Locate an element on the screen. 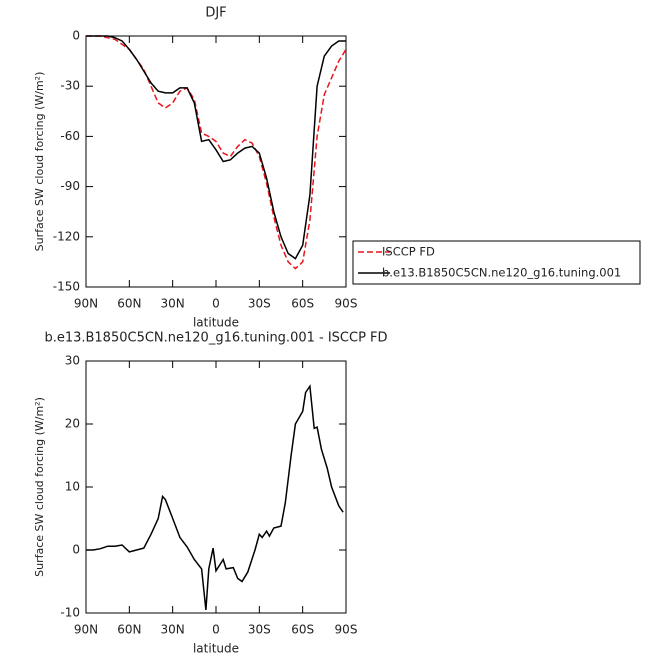 This screenshot has height=661, width=661. y-tick-label: -60 is located at coordinates (70, 136).